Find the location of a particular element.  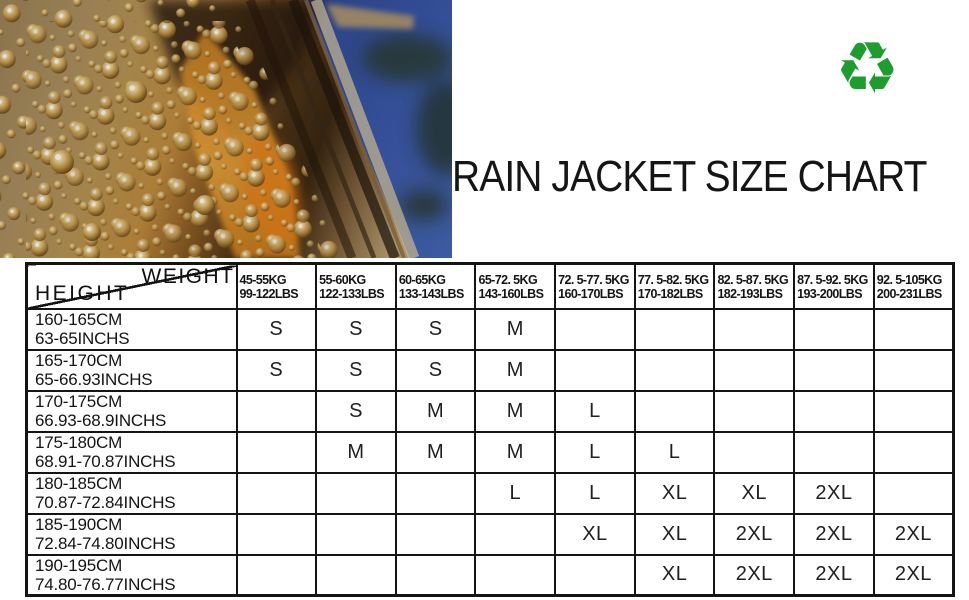

height-row-header: 160-165CM 63-65INCHS is located at coordinates (131, 329).